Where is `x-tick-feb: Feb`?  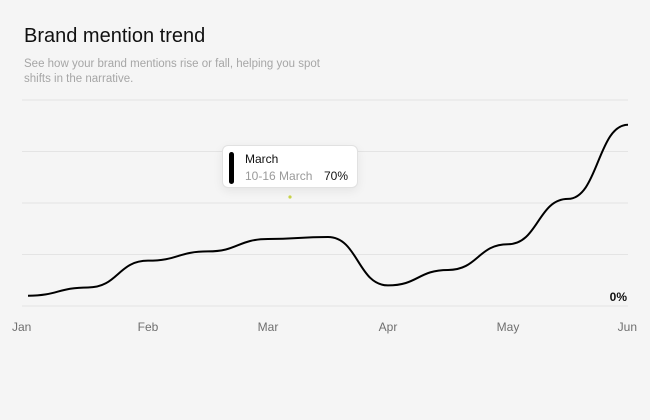
x-tick-feb: Feb is located at coordinates (148, 327).